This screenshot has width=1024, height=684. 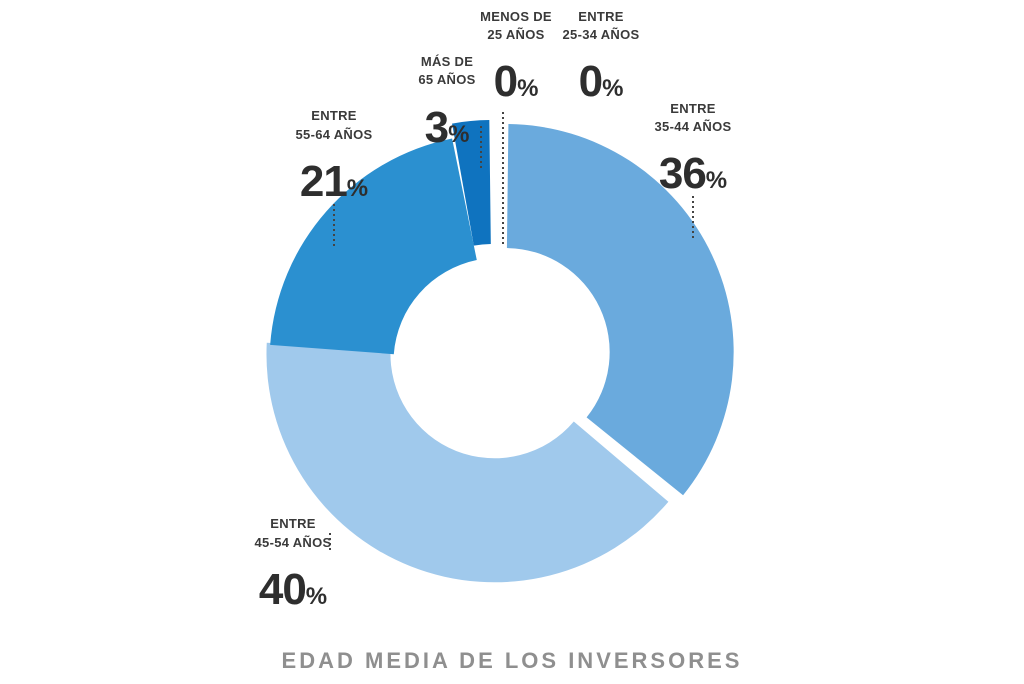 What do you see at coordinates (467, 462) in the screenshot?
I see `slice-45-54-a-os` at bounding box center [467, 462].